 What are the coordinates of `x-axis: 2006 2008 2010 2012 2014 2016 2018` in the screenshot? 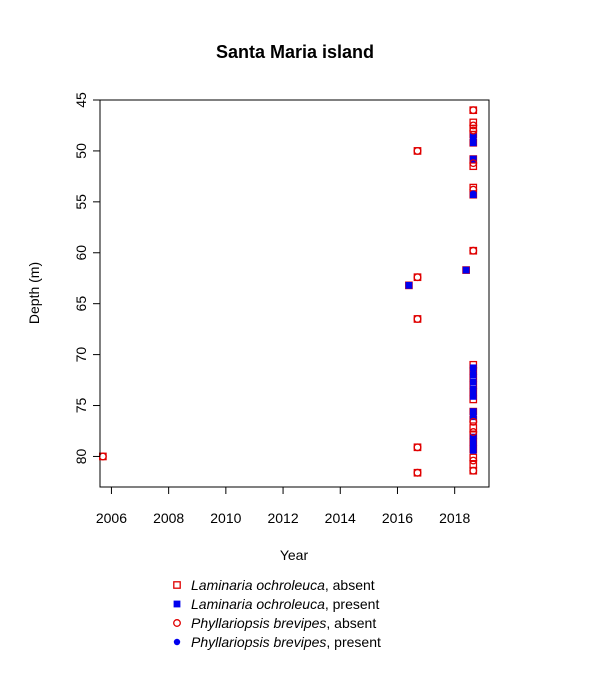 It's located at (283, 506).